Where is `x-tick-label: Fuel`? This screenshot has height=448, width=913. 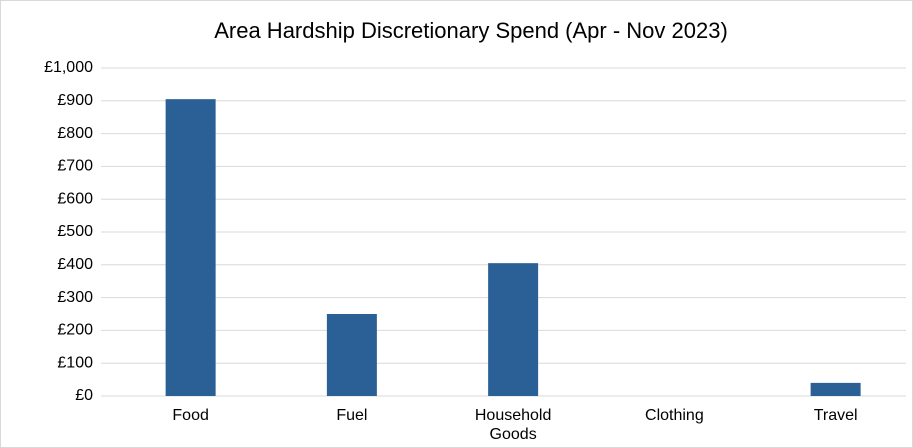
x-tick-label: Fuel is located at coordinates (352, 415).